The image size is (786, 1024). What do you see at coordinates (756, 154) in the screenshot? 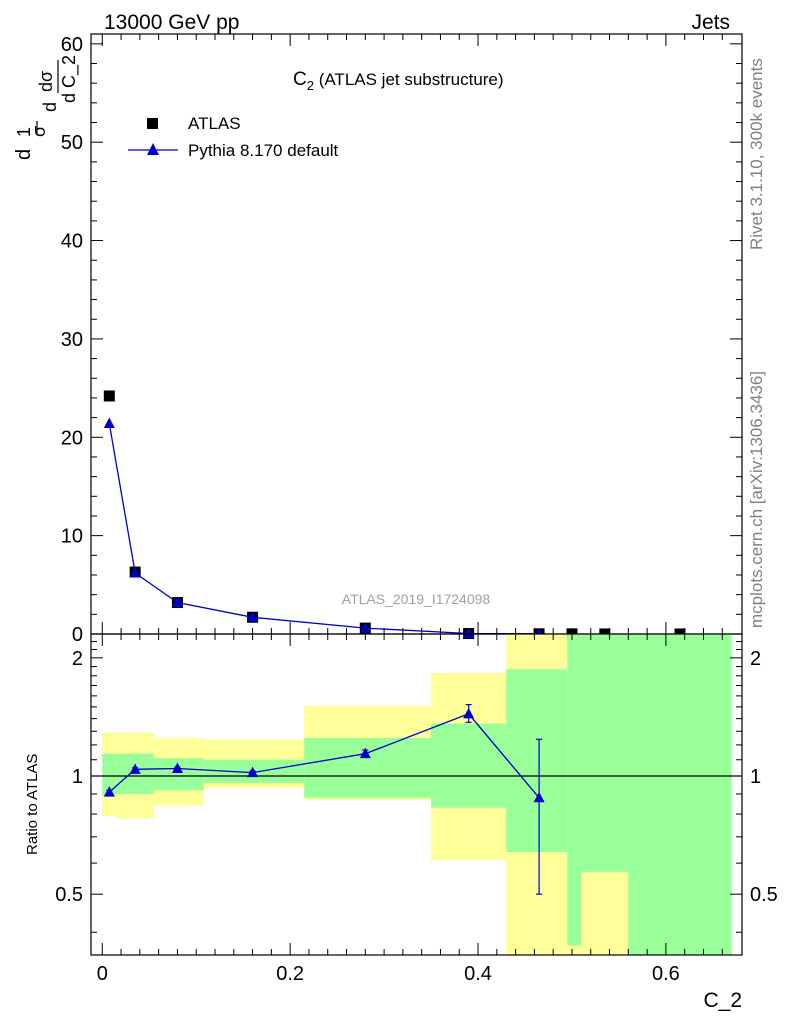
I see `side-text-top: Rivet 3.1.10, 300k events` at bounding box center [756, 154].